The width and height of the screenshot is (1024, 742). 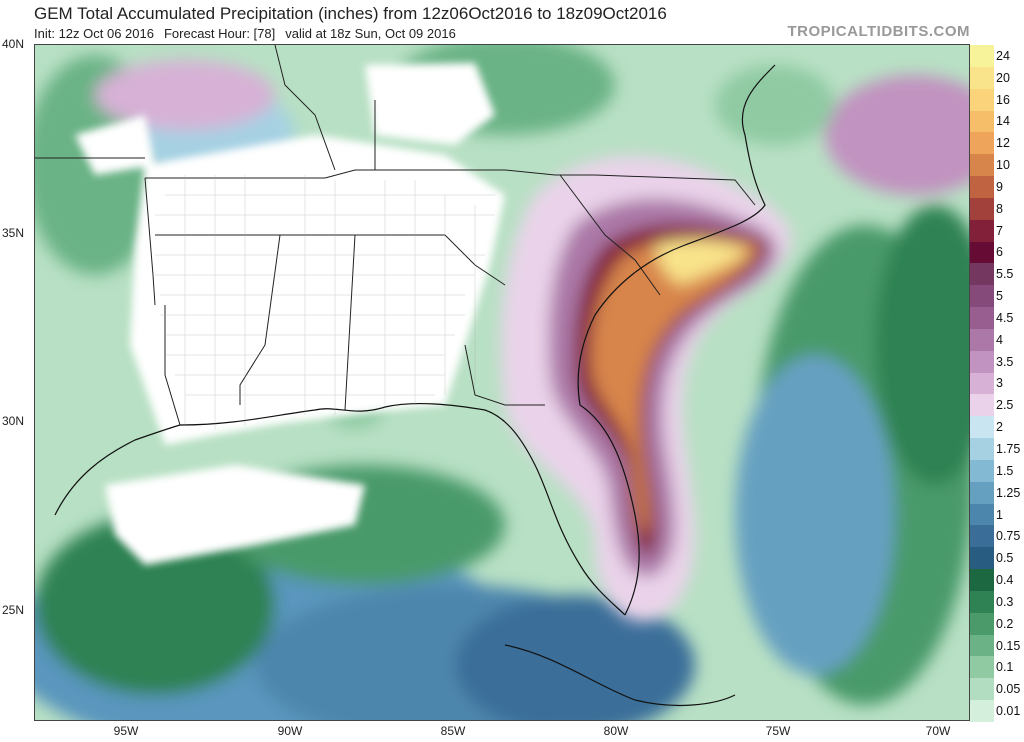 What do you see at coordinates (1008, 536) in the screenshot?
I see `legend-label: 0.75` at bounding box center [1008, 536].